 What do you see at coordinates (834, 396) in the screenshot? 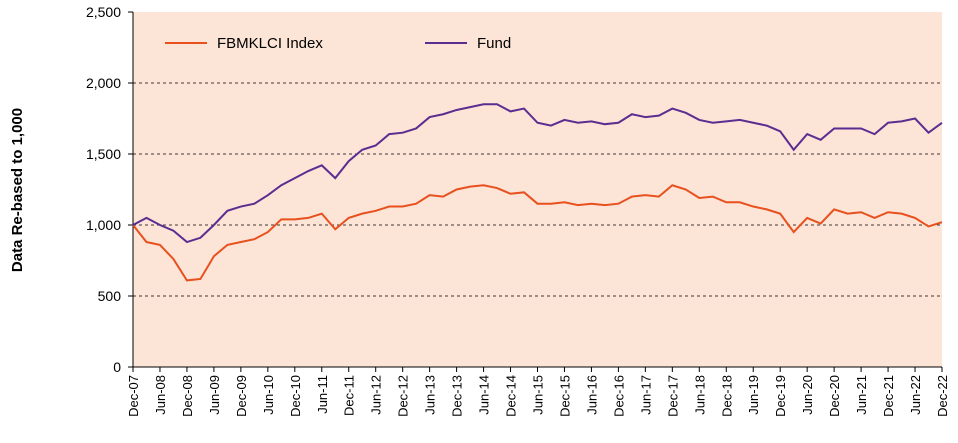
I see `x-tick-label: Dec-20` at bounding box center [834, 396].